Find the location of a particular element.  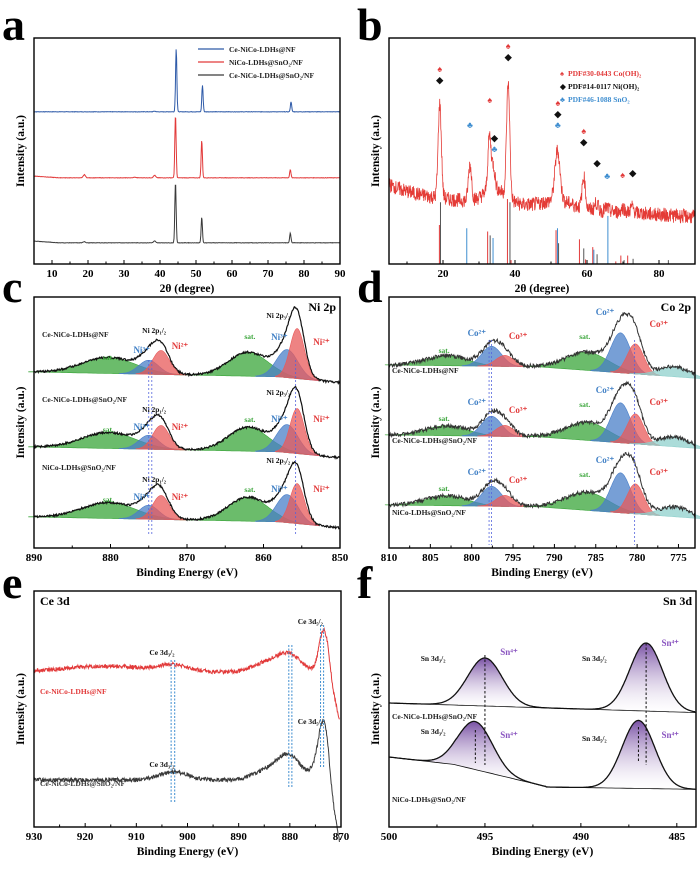

peak-label: Ni 2p₁/₂ is located at coordinates (154, 479).